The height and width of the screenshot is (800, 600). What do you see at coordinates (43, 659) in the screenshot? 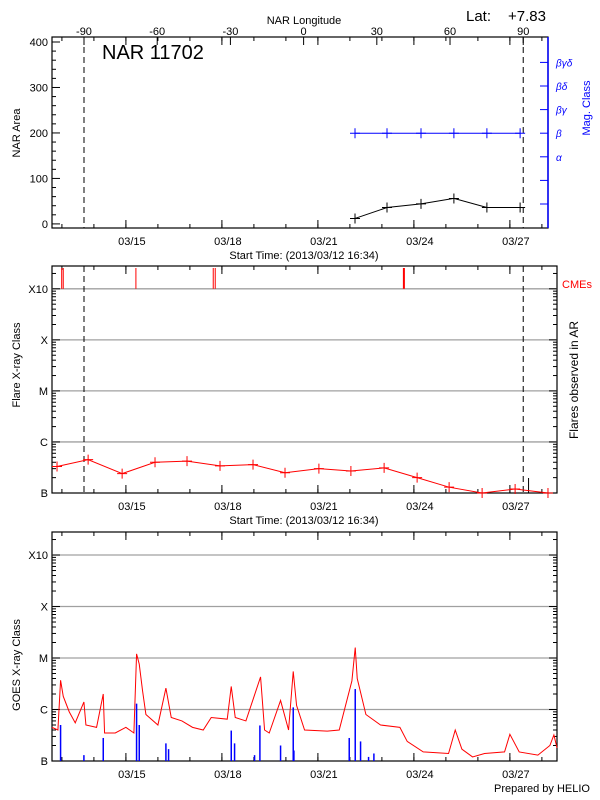
I see `panel3-class-label: M` at bounding box center [43, 659].